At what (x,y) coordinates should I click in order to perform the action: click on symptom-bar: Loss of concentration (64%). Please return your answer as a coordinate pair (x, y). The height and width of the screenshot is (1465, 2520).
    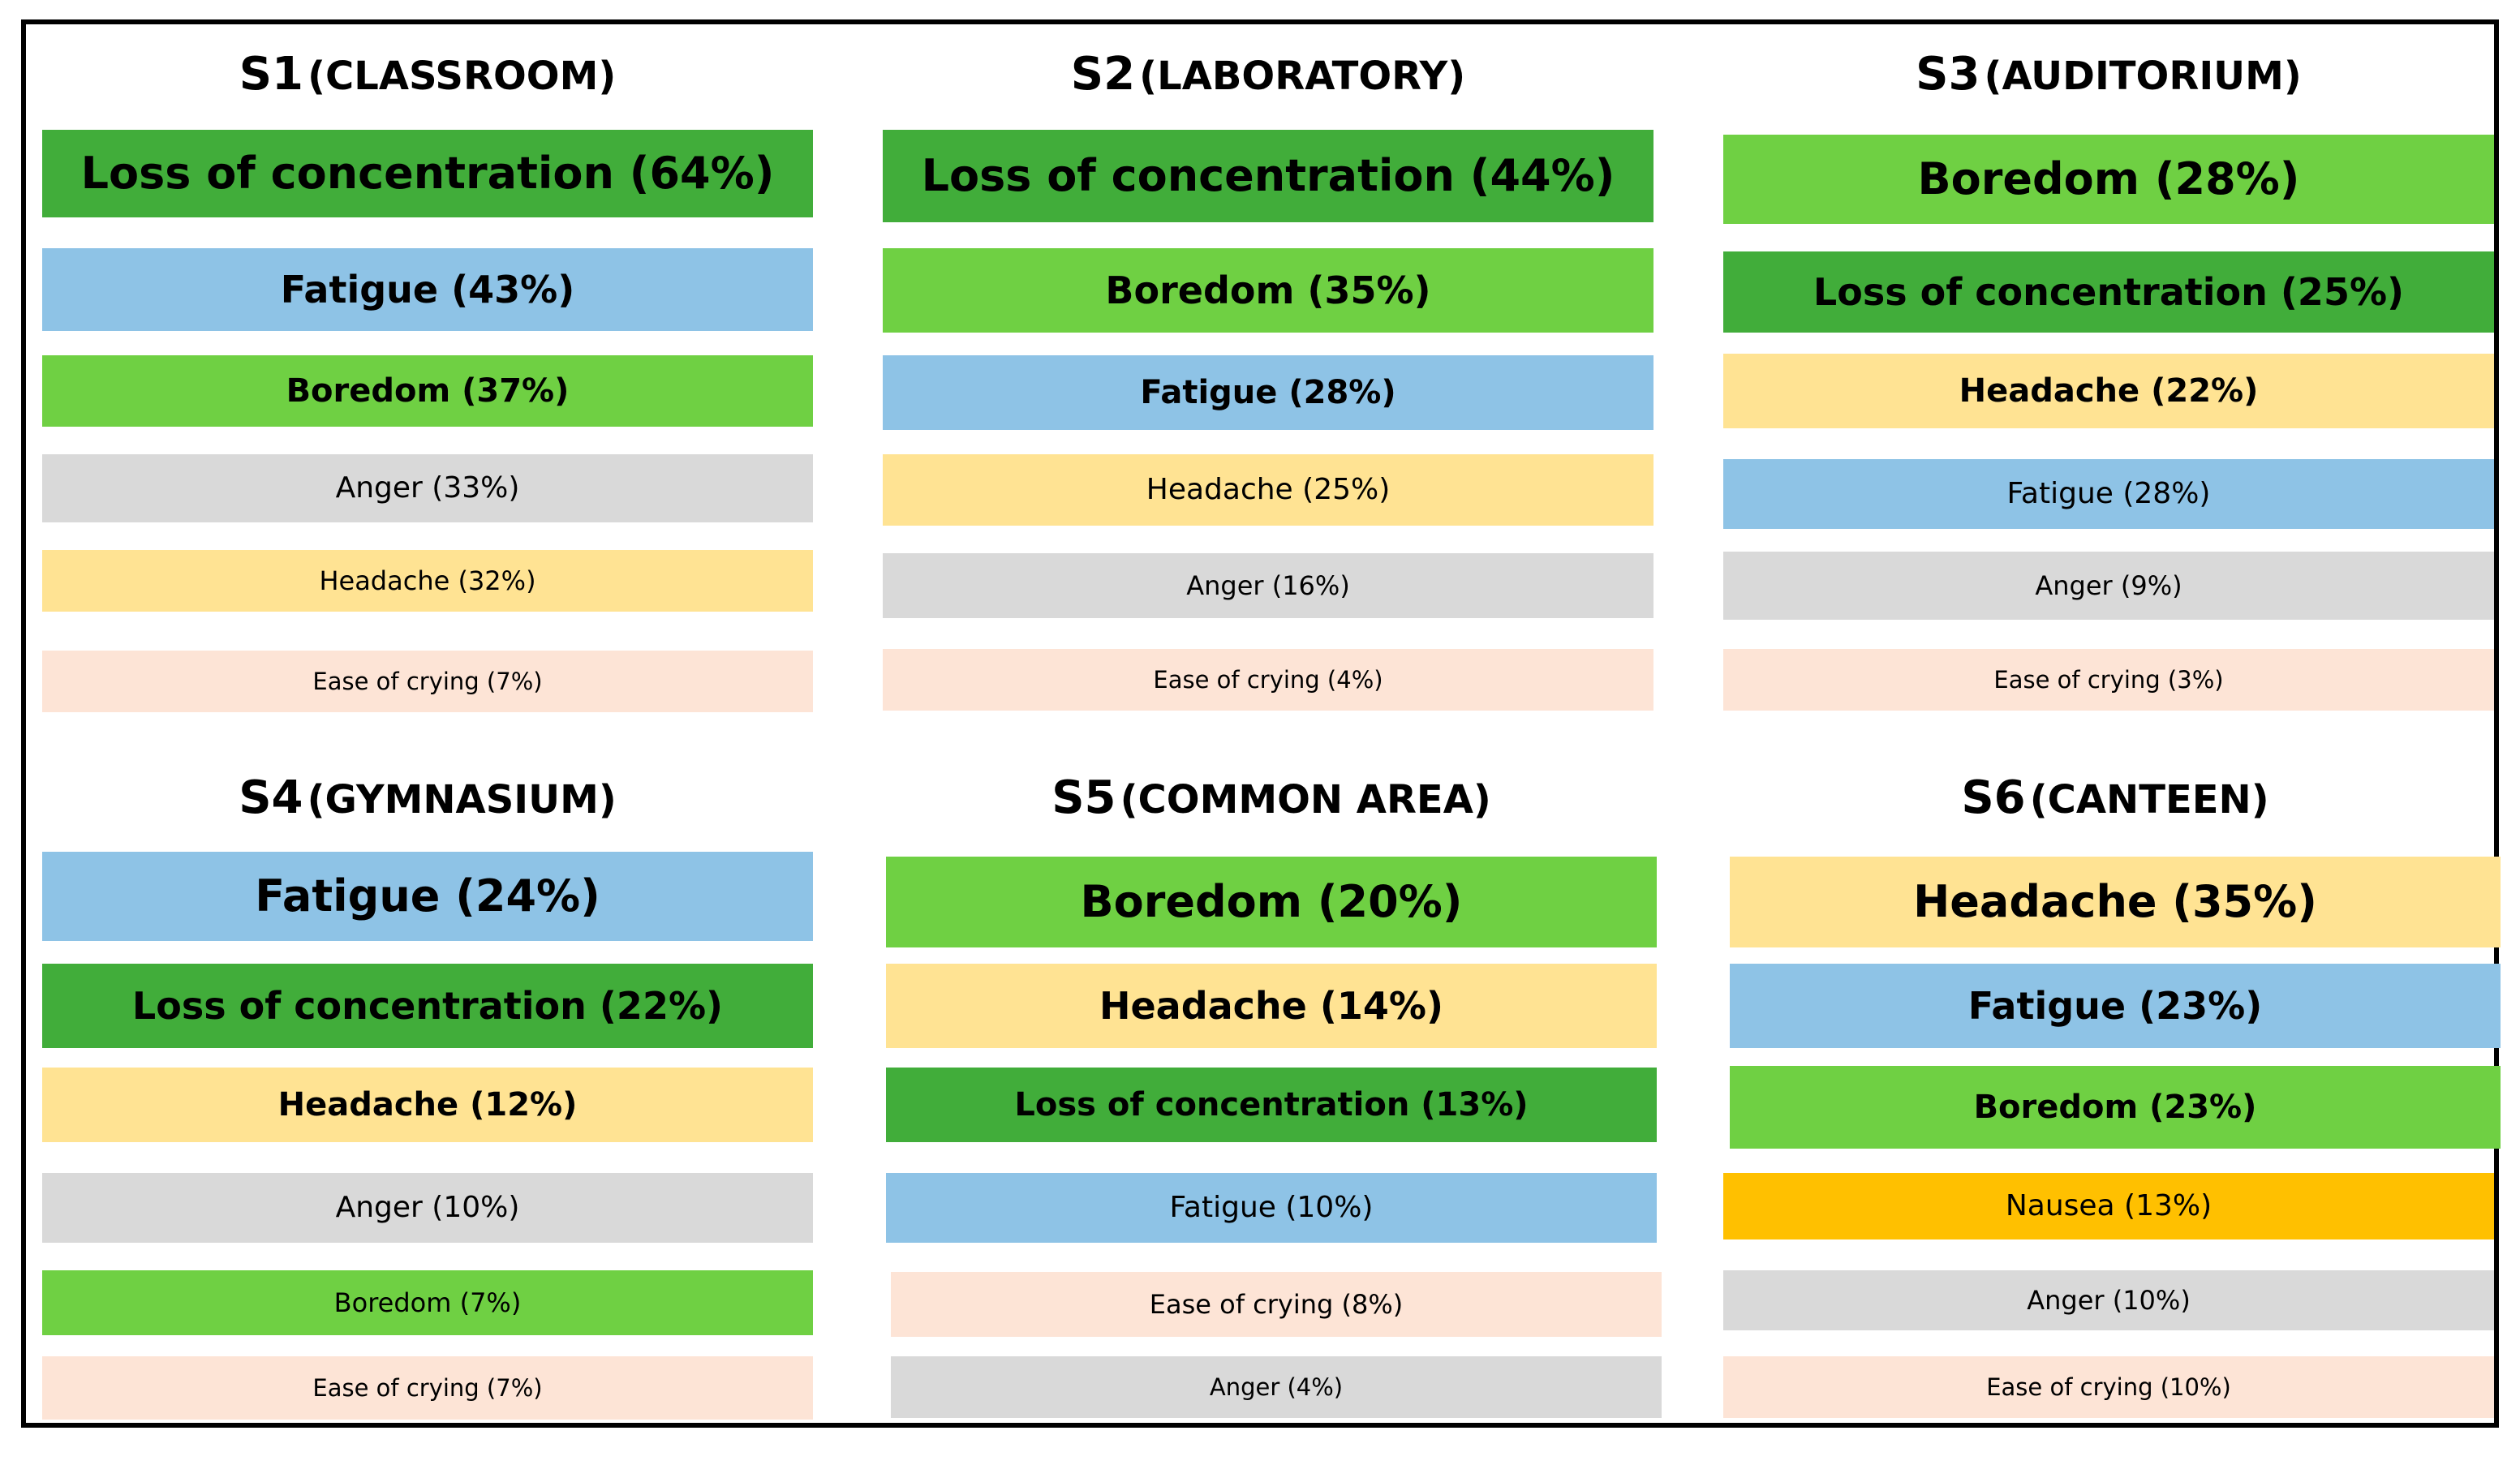
    Looking at the image, I should click on (427, 173).